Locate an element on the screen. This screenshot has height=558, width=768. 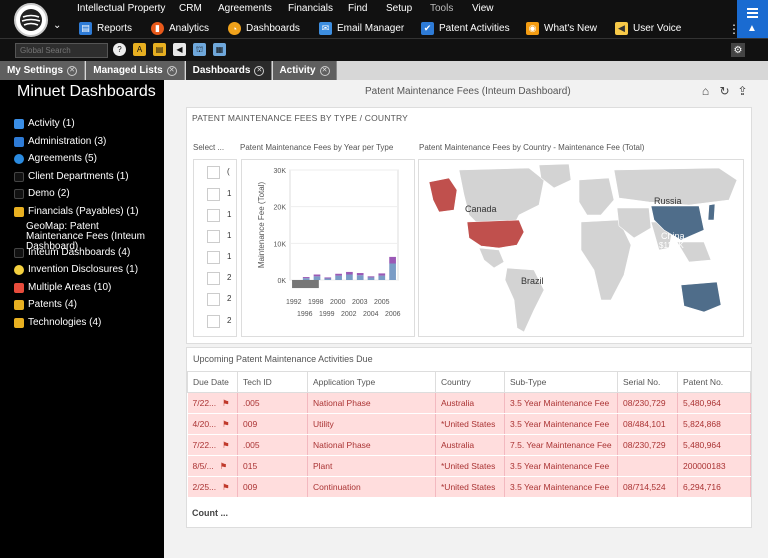
tab-dashboards: Dashboards ✕ is located at coordinates (229, 70).